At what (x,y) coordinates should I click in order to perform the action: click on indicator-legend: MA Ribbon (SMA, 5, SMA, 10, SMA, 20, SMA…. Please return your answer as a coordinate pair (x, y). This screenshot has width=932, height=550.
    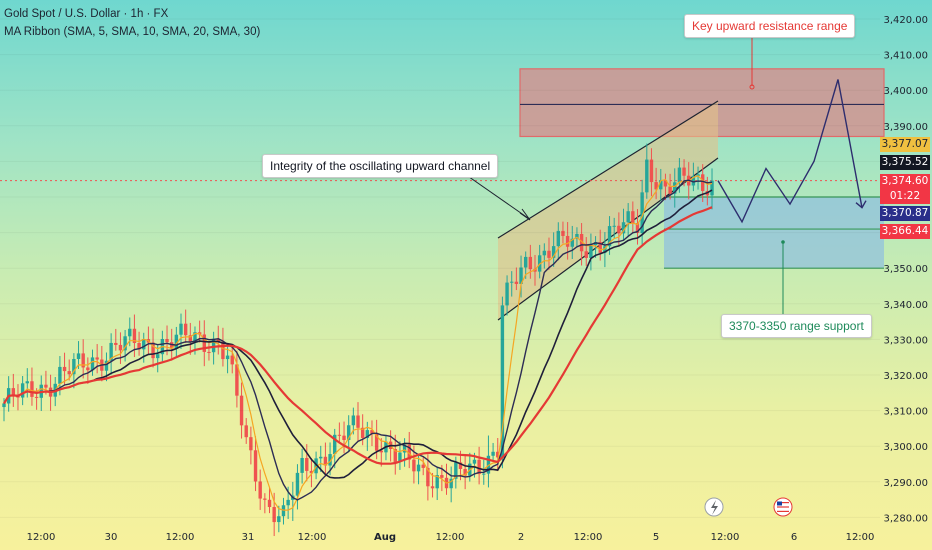
    Looking at the image, I should click on (132, 32).